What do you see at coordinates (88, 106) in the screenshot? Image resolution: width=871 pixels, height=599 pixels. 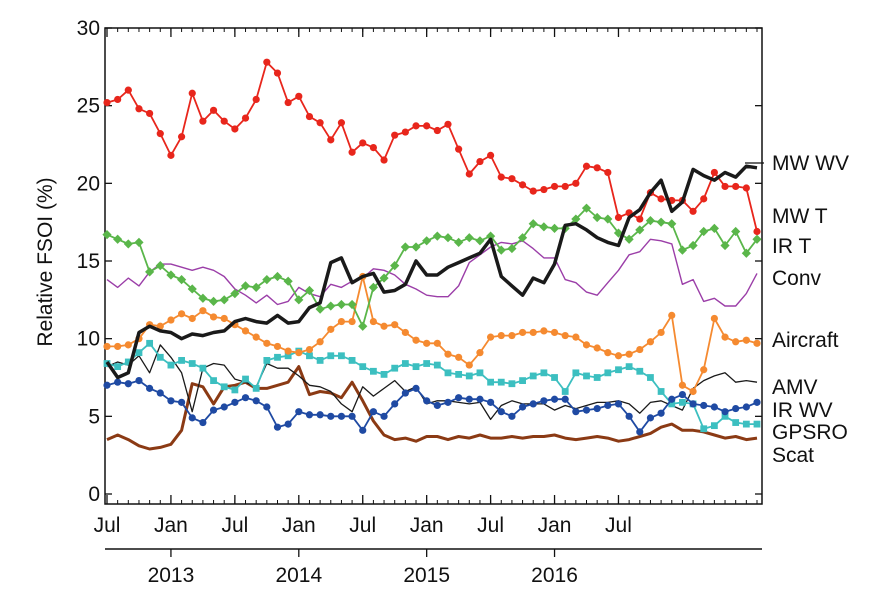 I see `y-tick-label: 25` at bounding box center [88, 106].